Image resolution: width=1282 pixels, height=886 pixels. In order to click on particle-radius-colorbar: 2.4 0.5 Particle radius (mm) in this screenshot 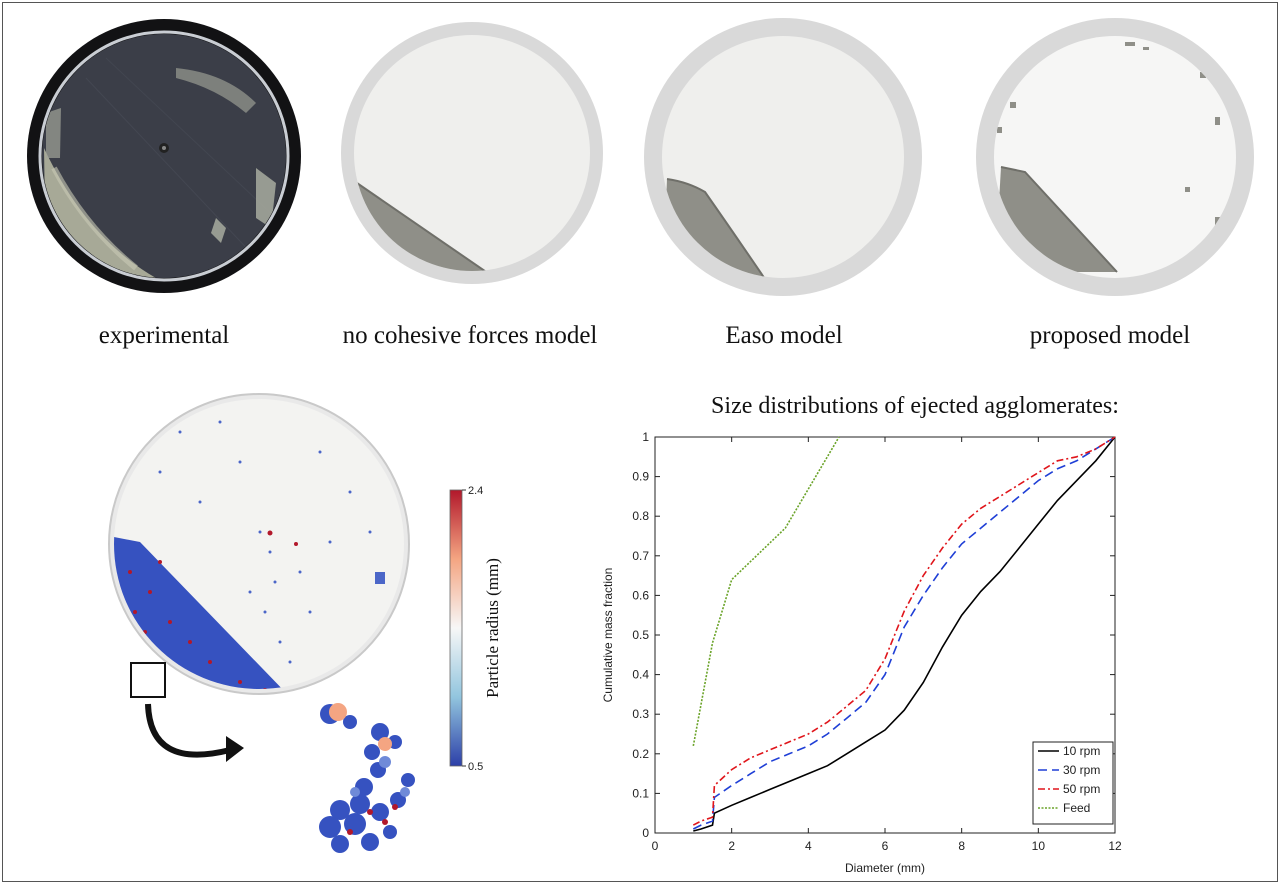, I will do `click(480, 630)`.